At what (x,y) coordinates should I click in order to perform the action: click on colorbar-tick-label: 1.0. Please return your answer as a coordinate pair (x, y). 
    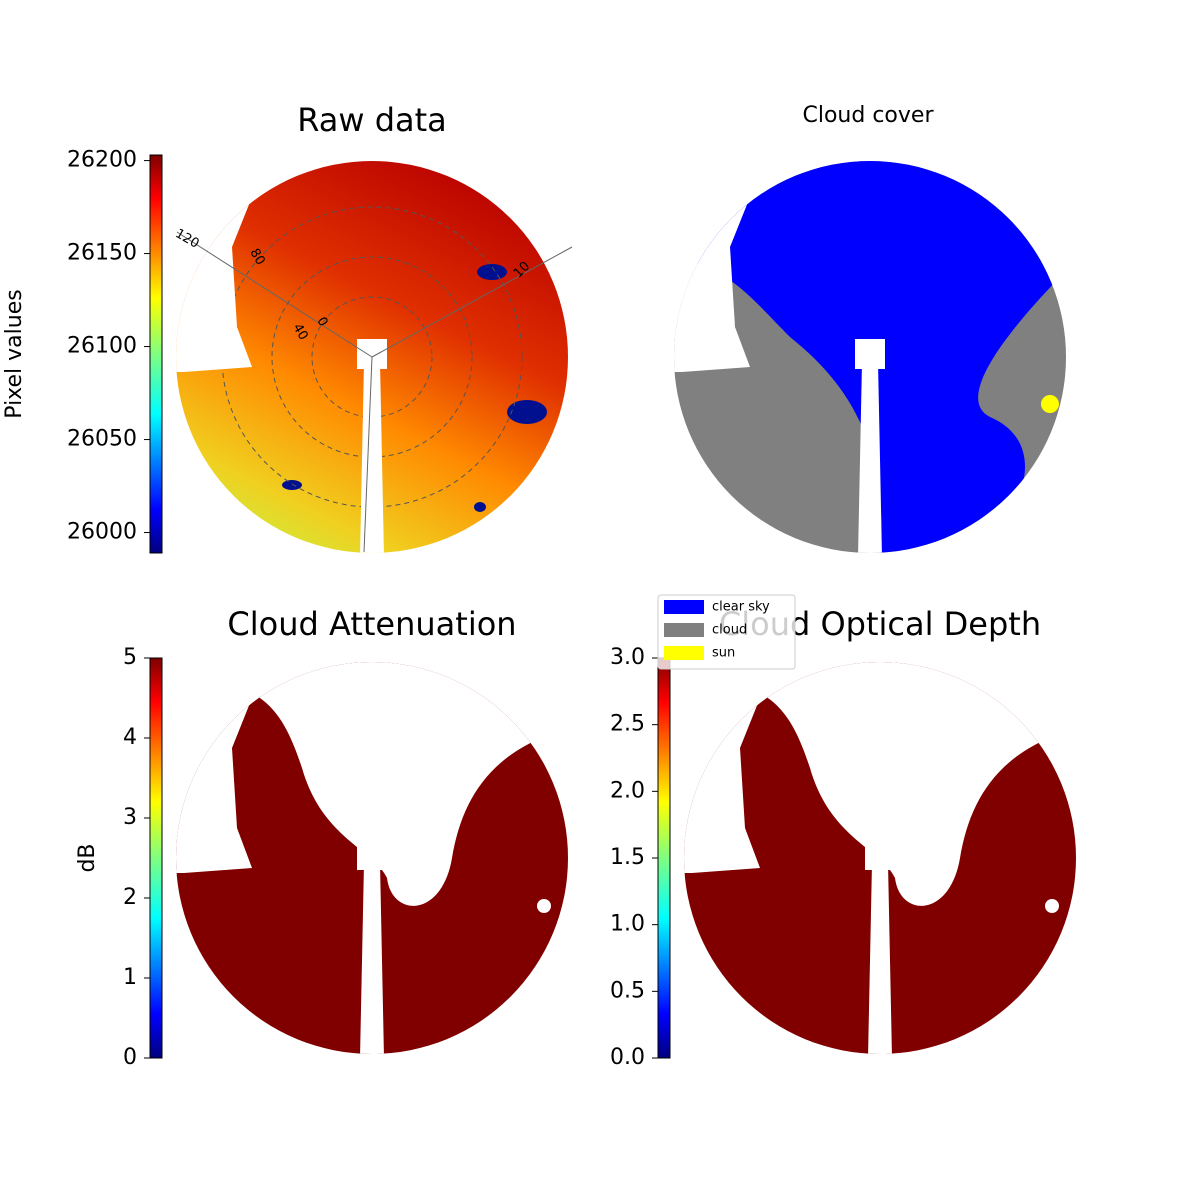
    Looking at the image, I should click on (627, 924).